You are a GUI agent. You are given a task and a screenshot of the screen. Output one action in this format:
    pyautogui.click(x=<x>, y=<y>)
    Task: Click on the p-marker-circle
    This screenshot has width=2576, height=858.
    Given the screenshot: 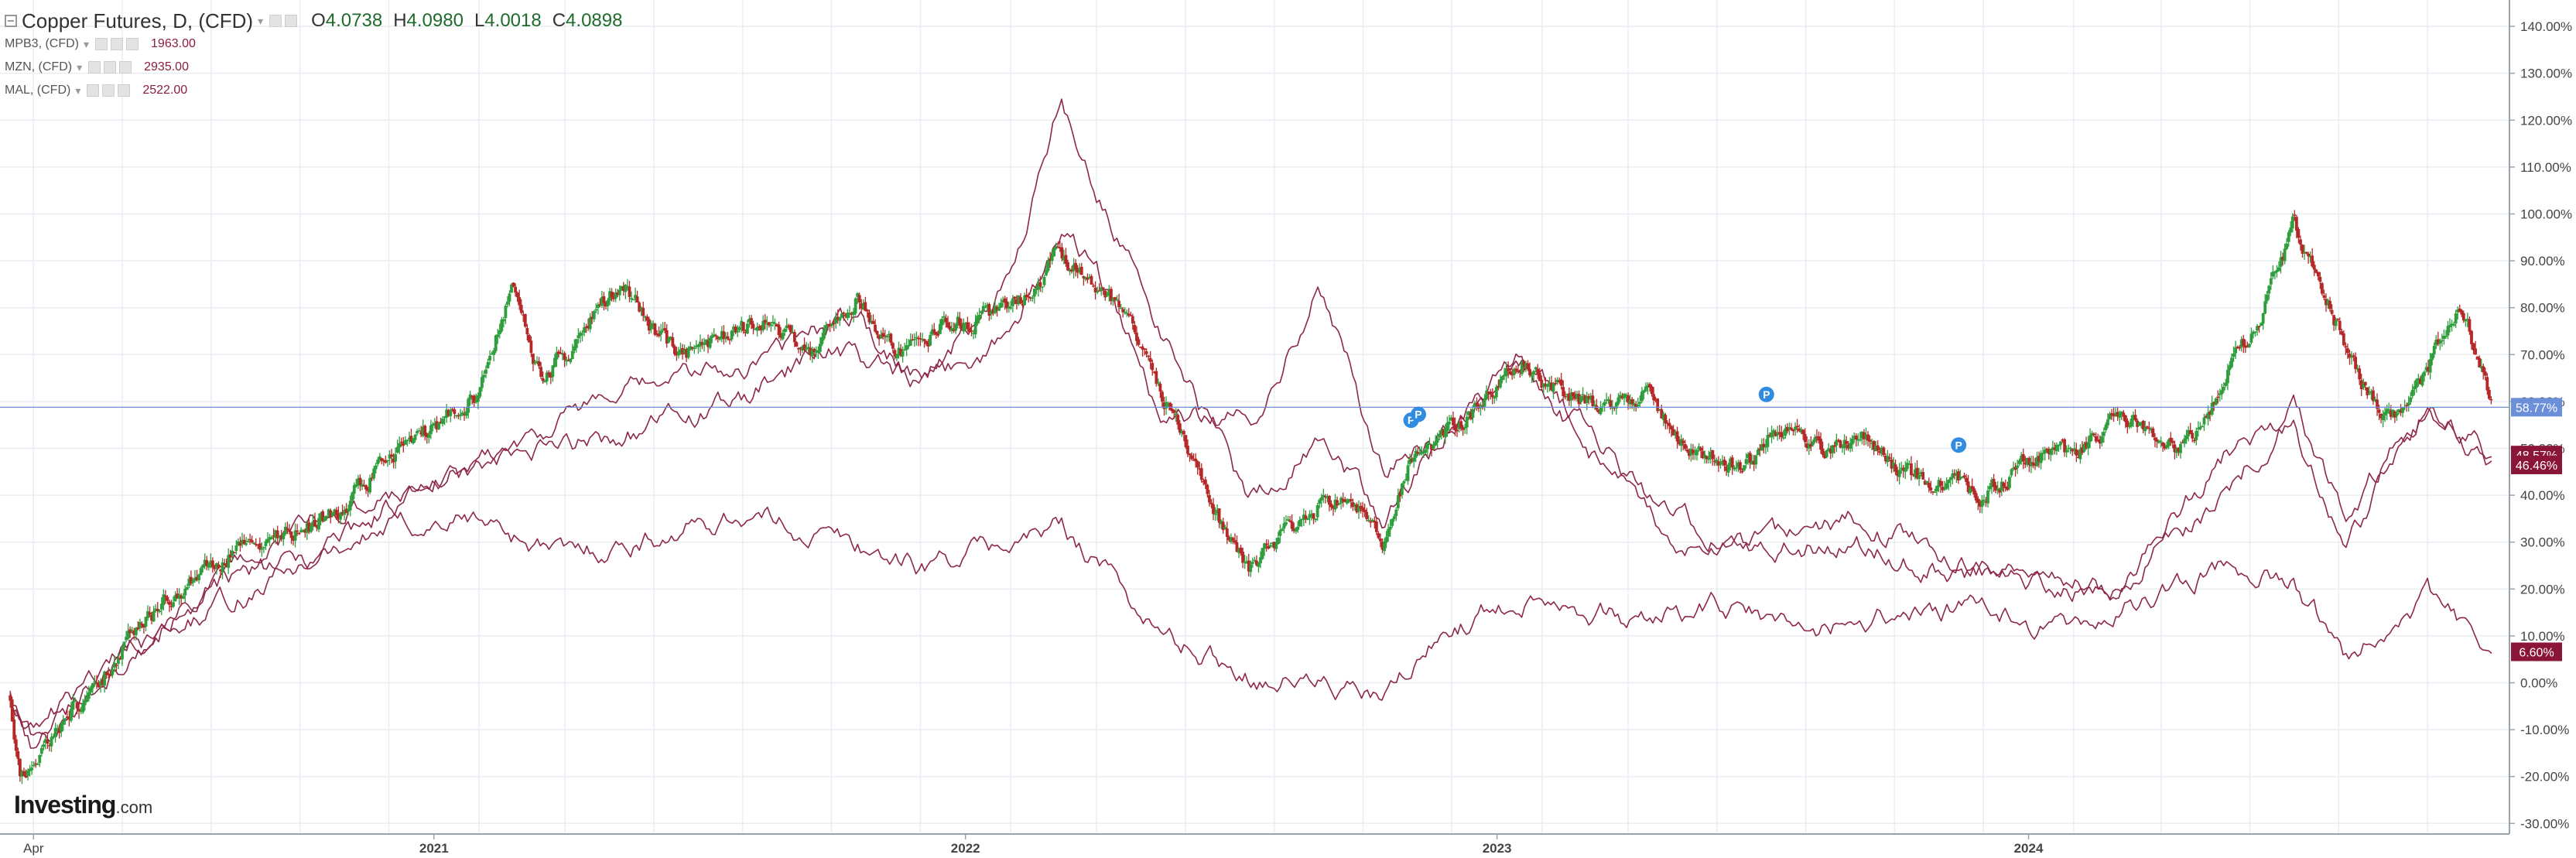 What is the action you would take?
    pyautogui.click(x=1959, y=445)
    